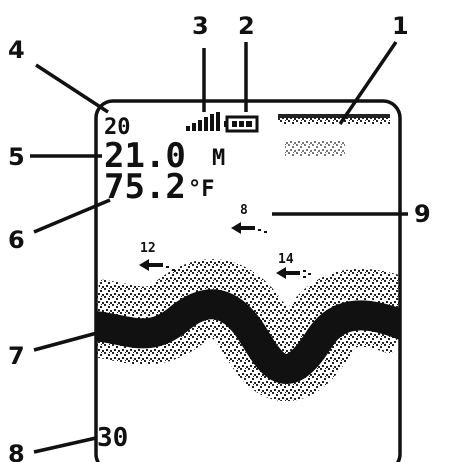 The image size is (460, 462). What do you see at coordinates (422, 214) in the screenshot?
I see `callout-number: 9` at bounding box center [422, 214].